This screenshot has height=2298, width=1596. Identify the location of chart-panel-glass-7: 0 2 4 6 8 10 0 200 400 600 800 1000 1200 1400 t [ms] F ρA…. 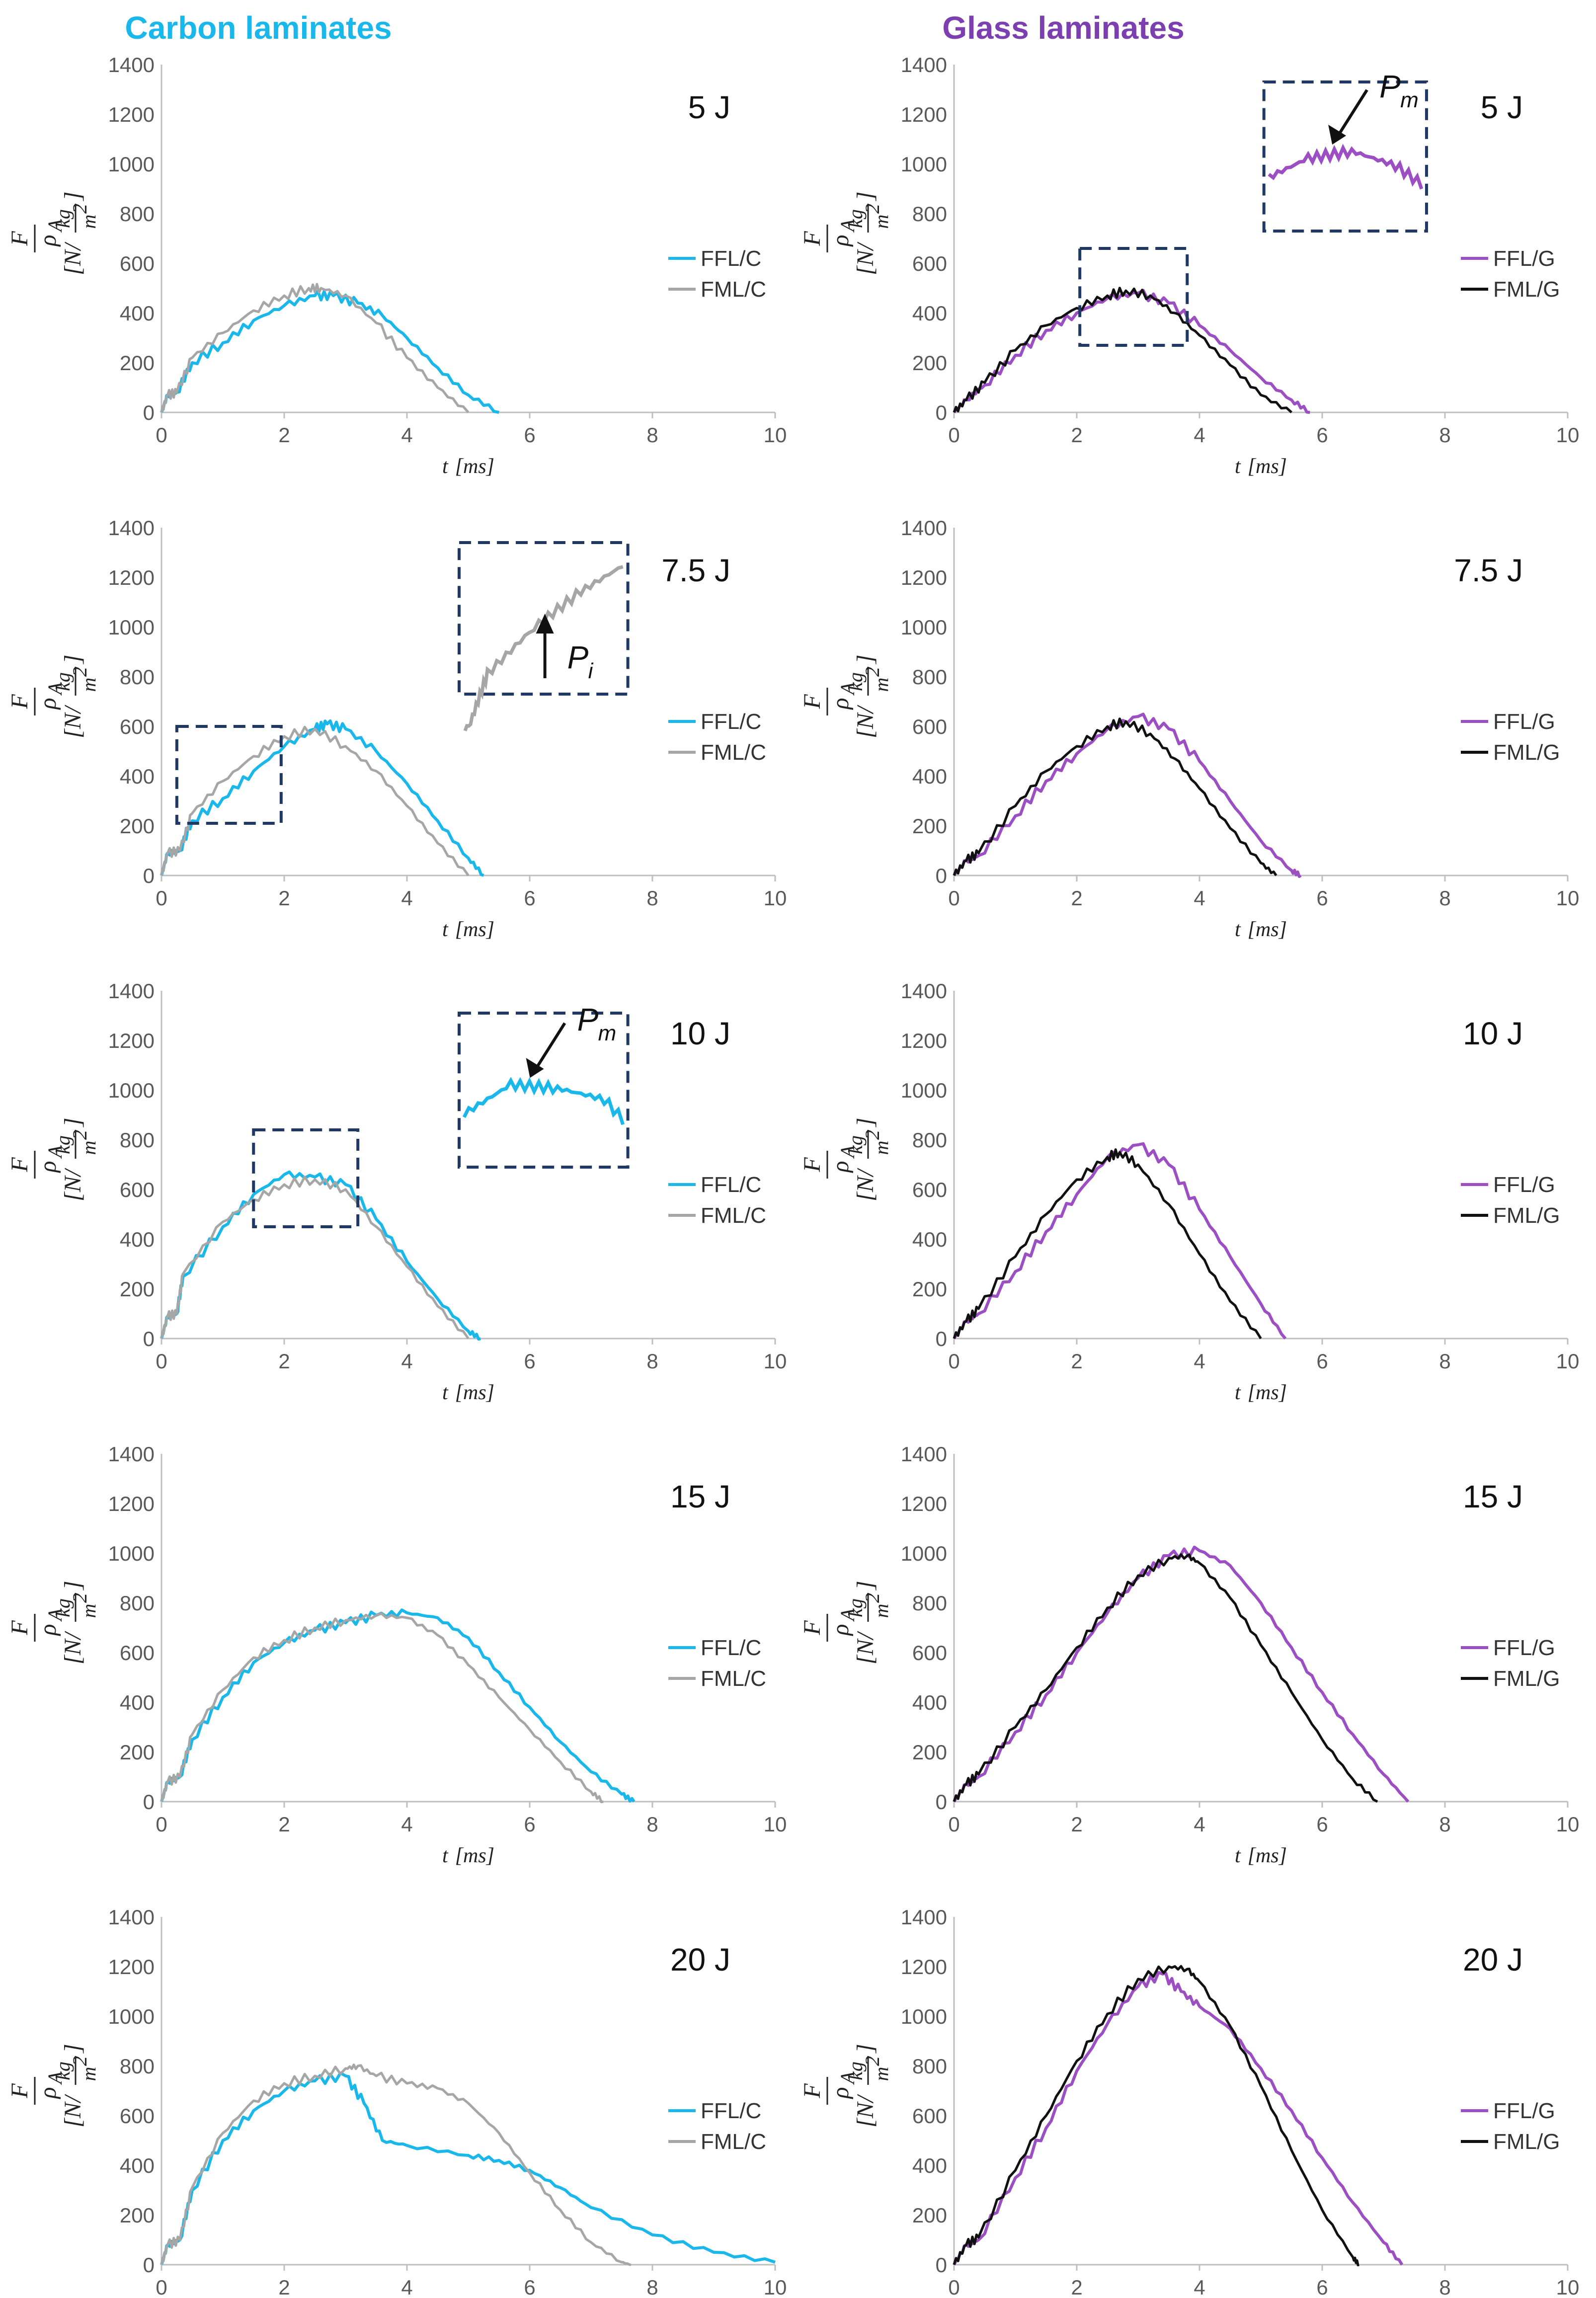
(1189, 1654).